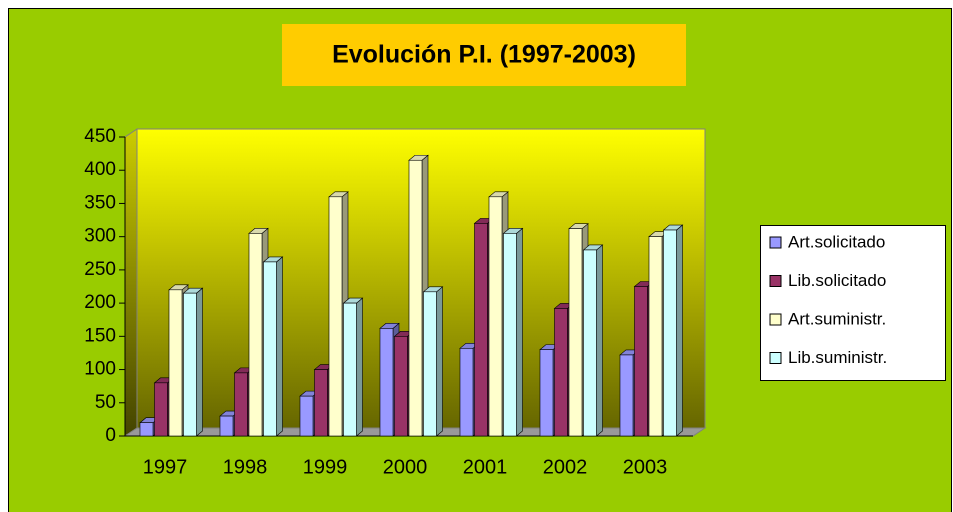 Image resolution: width=953 pixels, height=512 pixels. Describe the element at coordinates (645, 467) in the screenshot. I see `x-tick-label: 2003` at that location.